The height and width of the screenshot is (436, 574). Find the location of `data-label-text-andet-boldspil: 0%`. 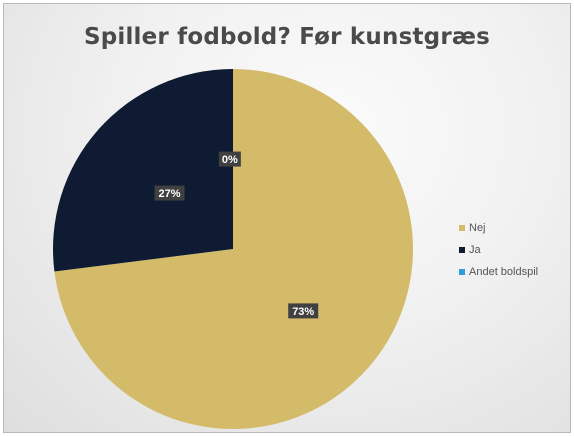

data-label-text-andet-boldspil: 0% is located at coordinates (230, 160).